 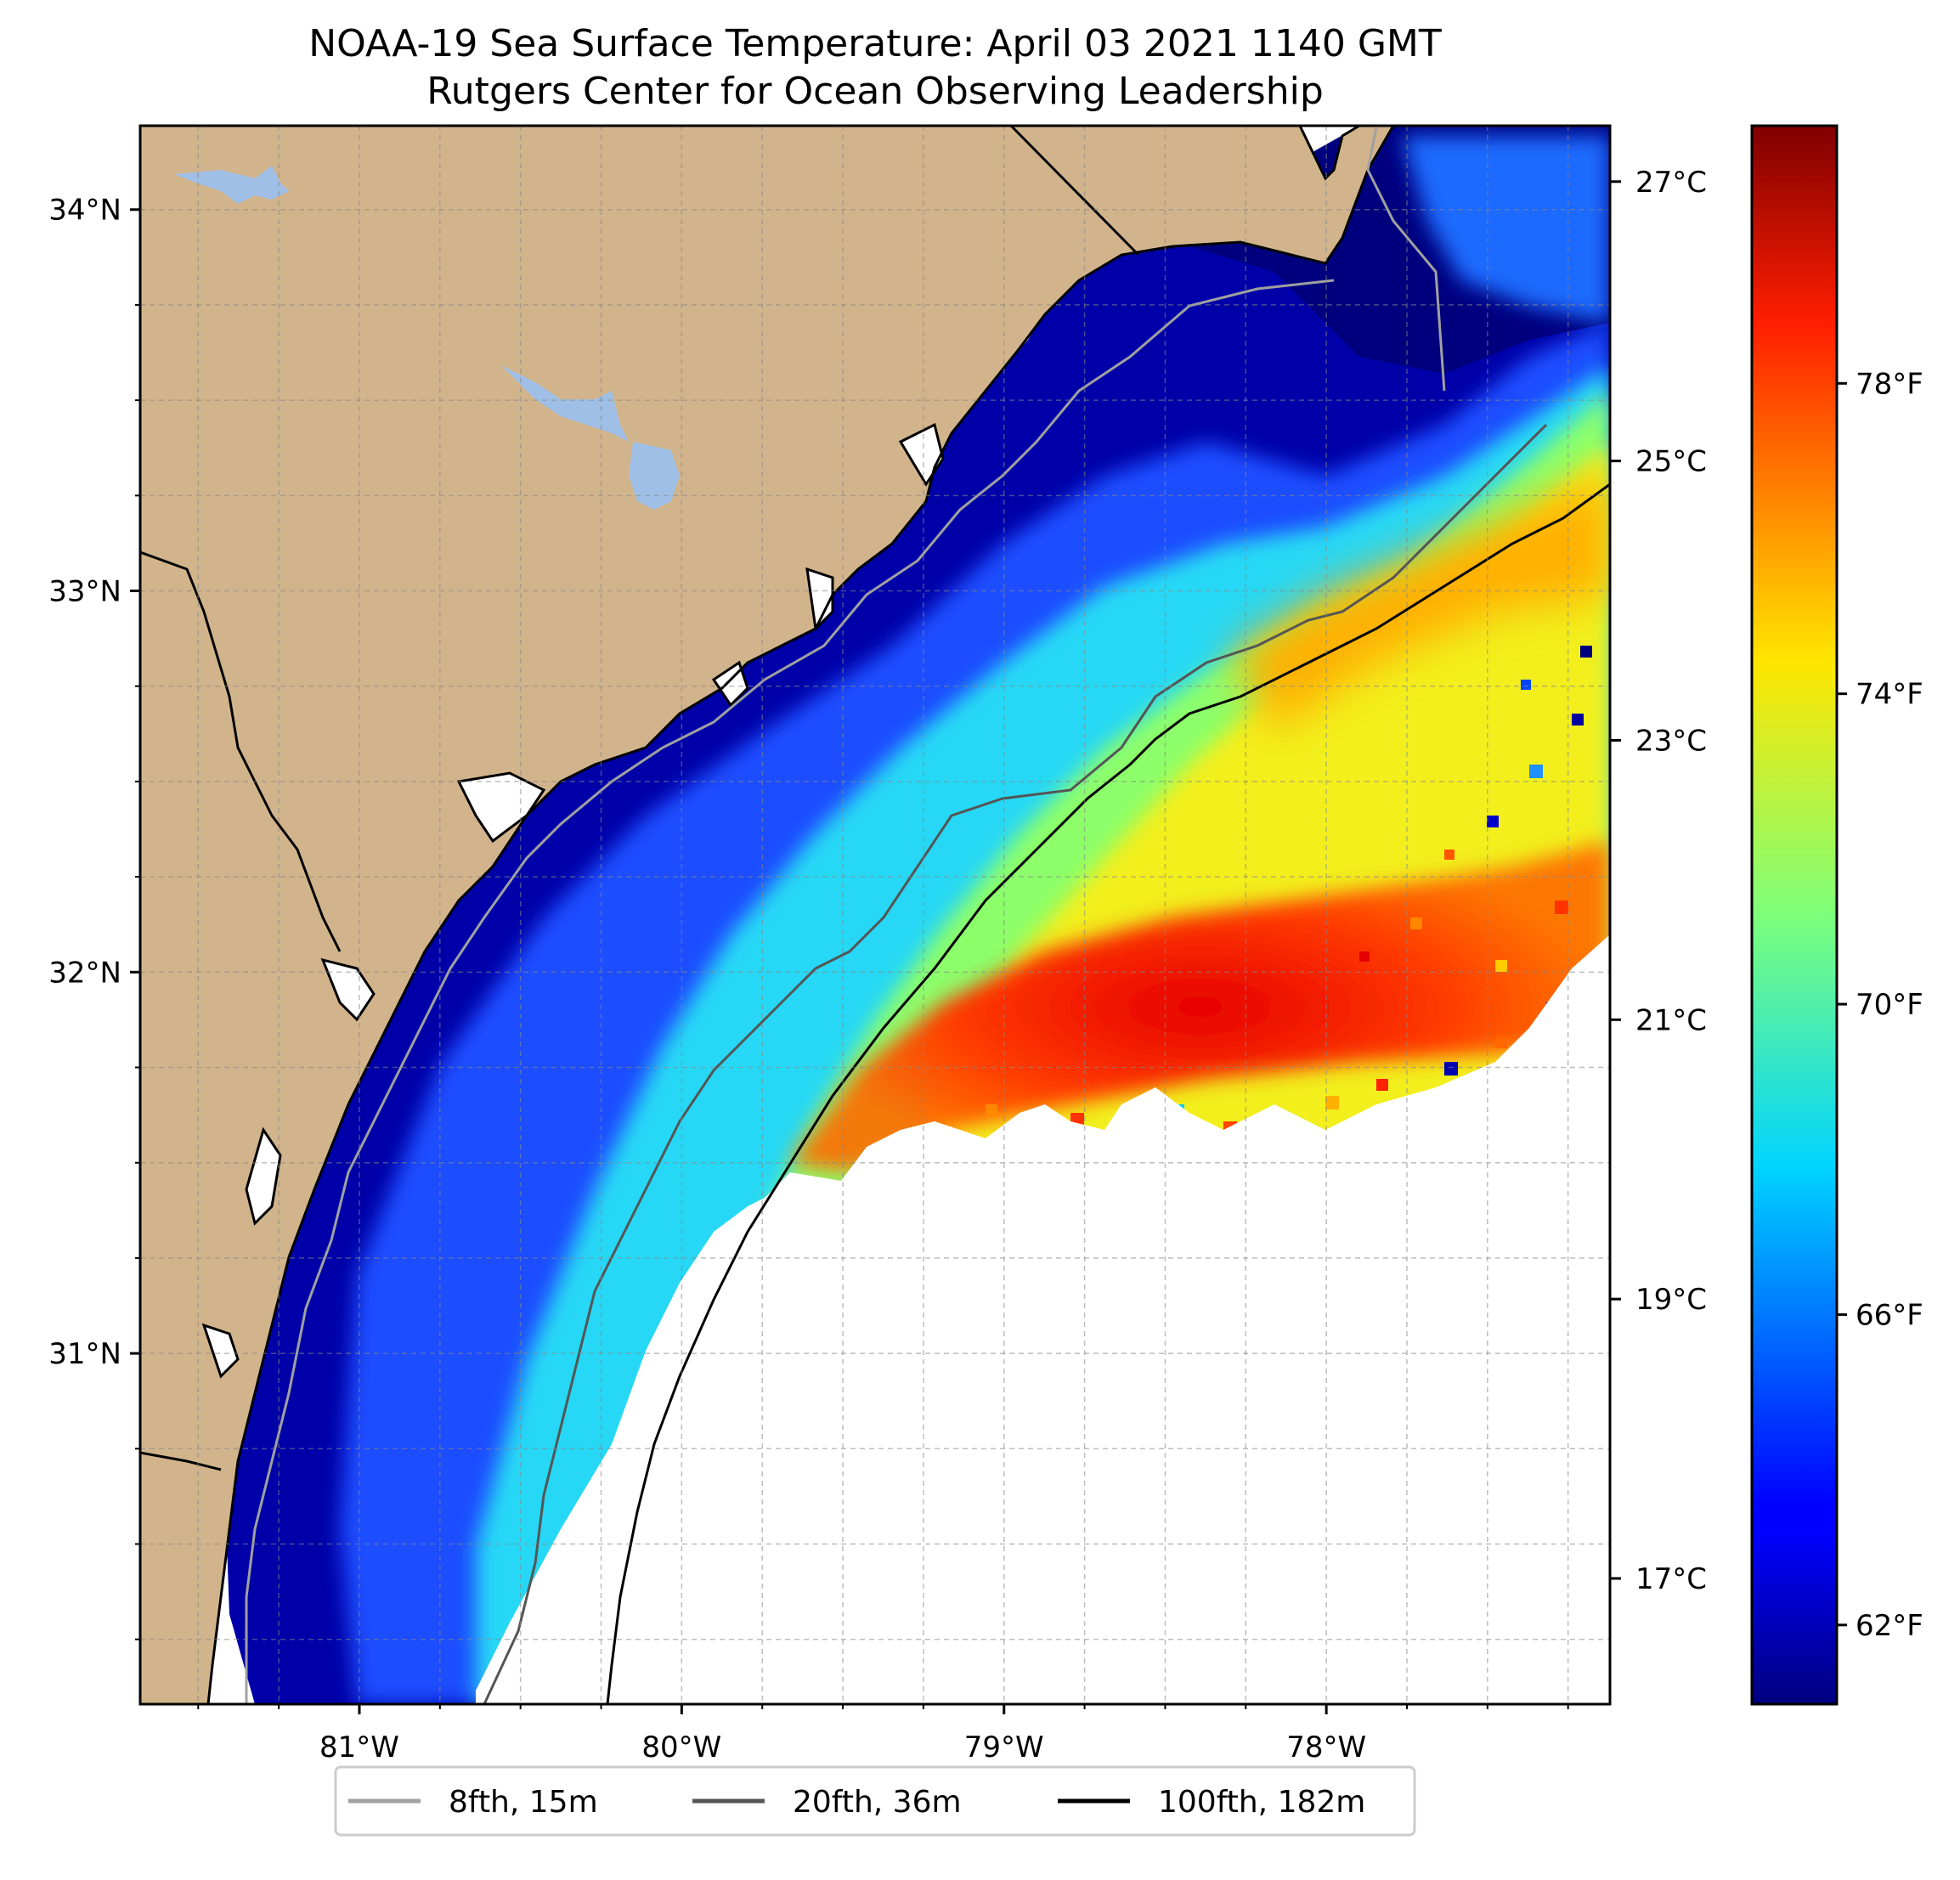 What do you see at coordinates (241, 751) in the screenshot?
I see `state-line-sc-ga` at bounding box center [241, 751].